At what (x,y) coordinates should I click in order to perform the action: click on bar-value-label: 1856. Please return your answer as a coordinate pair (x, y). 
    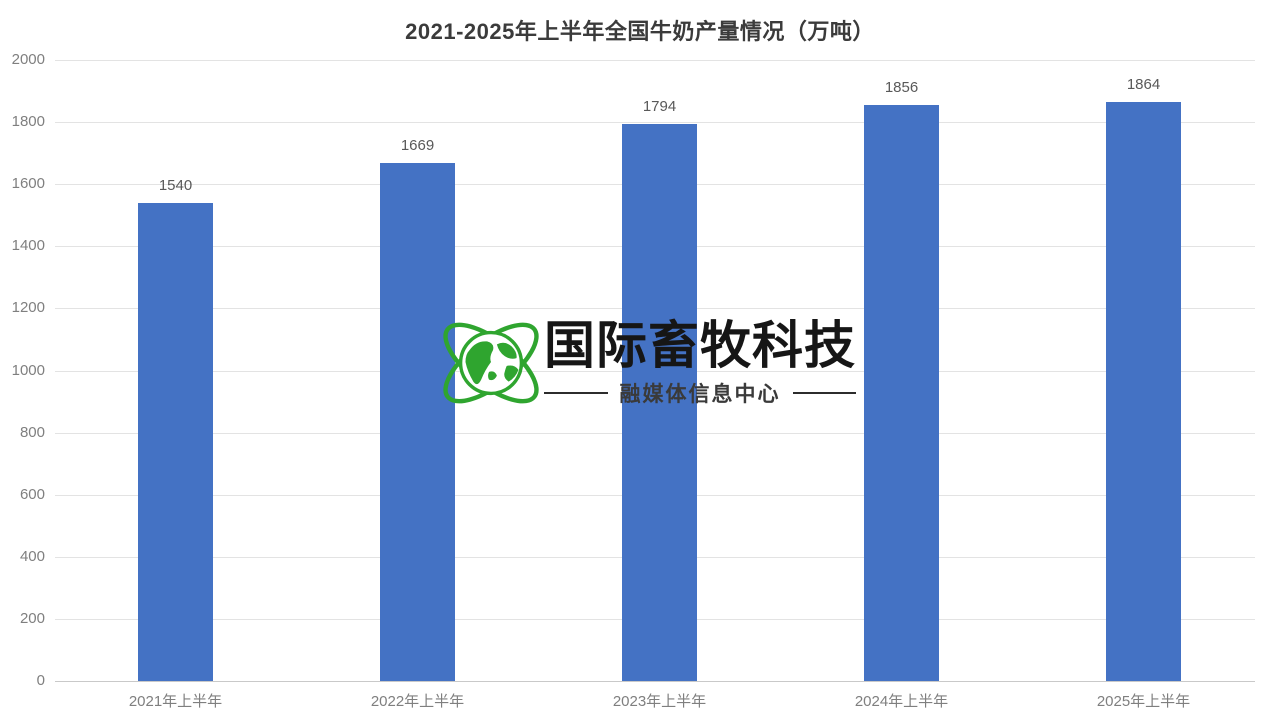
    Looking at the image, I should click on (901, 87).